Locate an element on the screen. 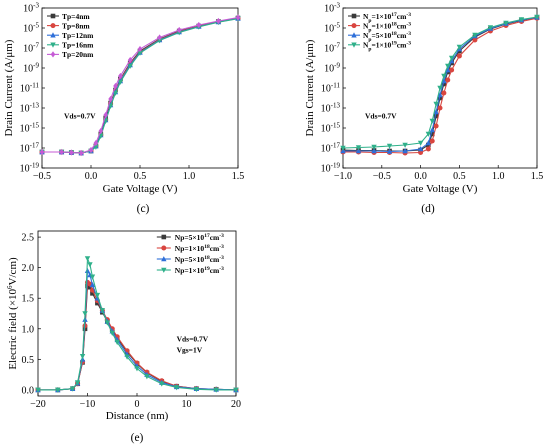  x-tick-label: −1.0 is located at coordinates (343, 176).